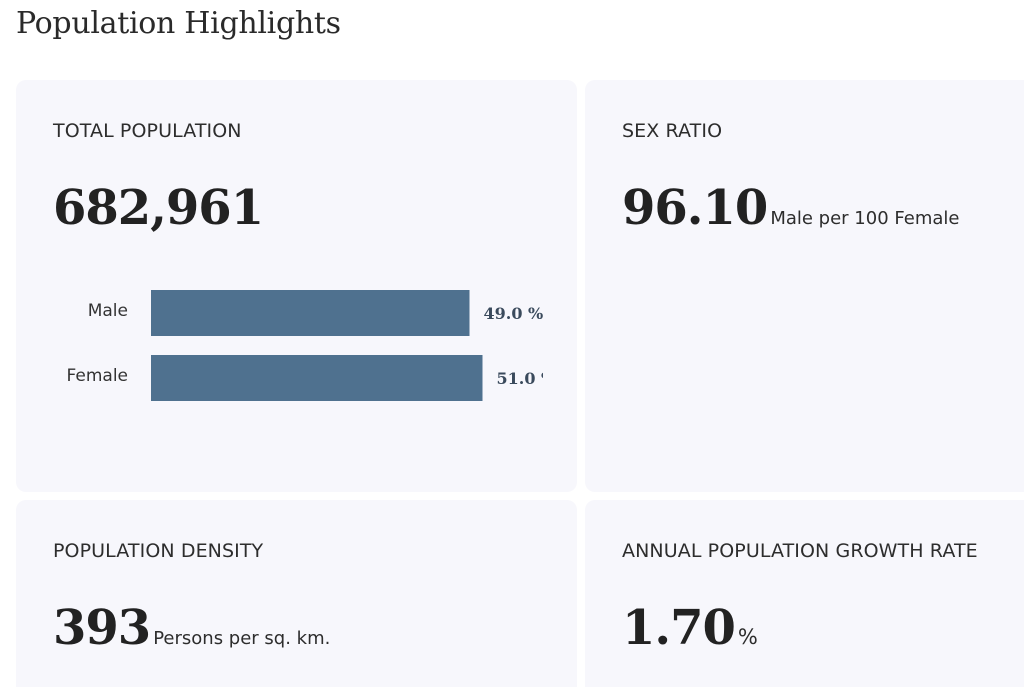 The height and width of the screenshot is (687, 1024). What do you see at coordinates (514, 313) in the screenshot?
I see `bar-value-label-male: 49.0 %` at bounding box center [514, 313].